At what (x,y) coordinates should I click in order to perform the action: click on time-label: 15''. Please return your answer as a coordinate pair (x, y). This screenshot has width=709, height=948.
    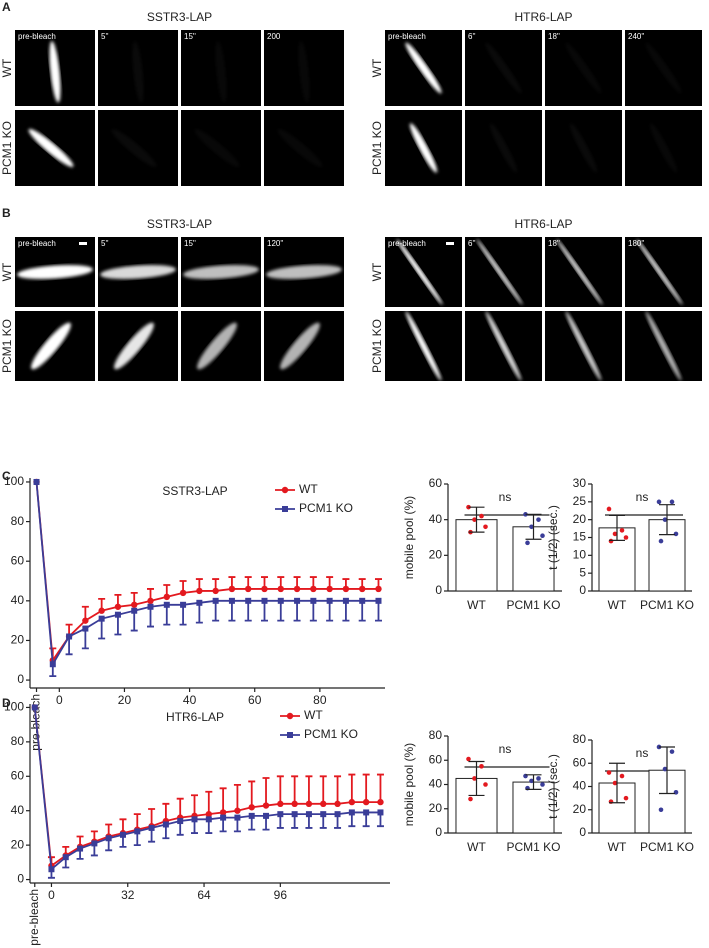
    Looking at the image, I should click on (190, 243).